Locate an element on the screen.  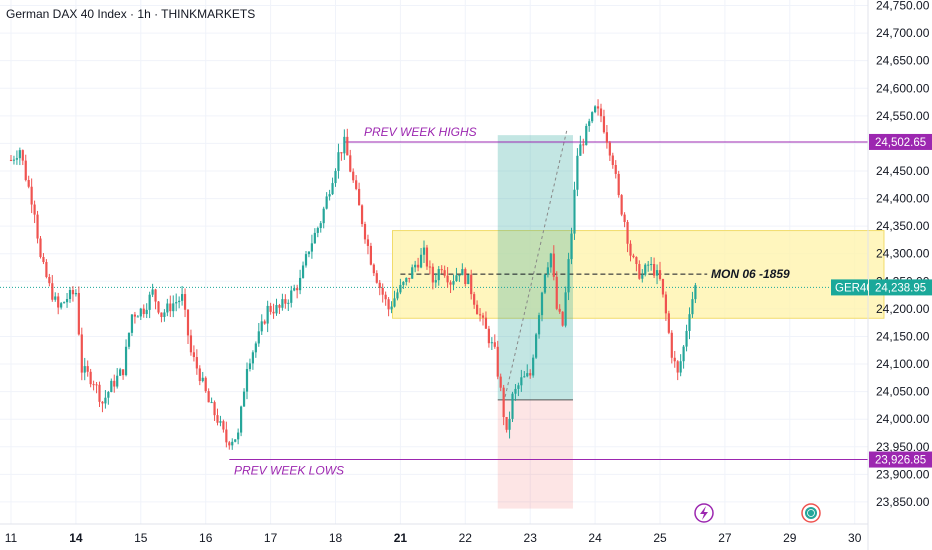
prev-week-highs-price-tag is located at coordinates (900, 141).